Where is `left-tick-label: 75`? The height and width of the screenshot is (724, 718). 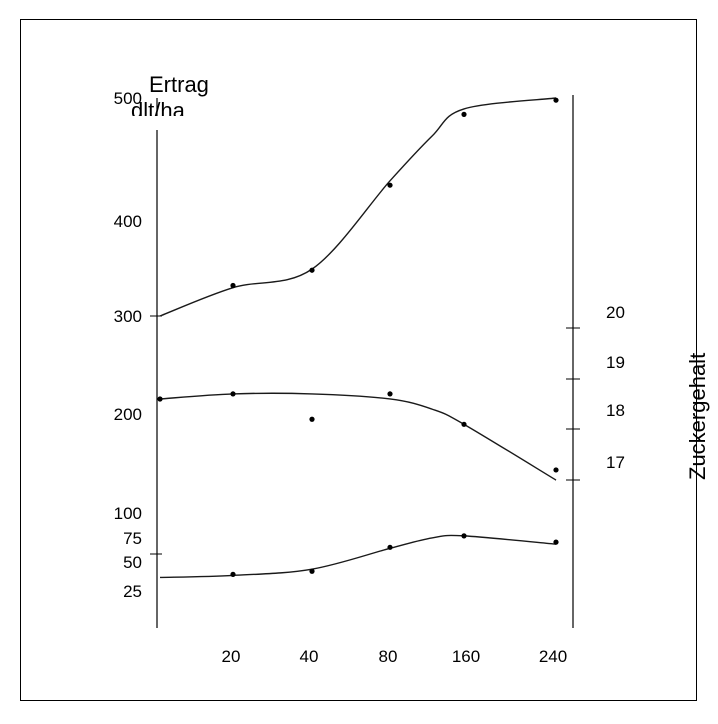 left-tick-label: 75 is located at coordinates (132, 538).